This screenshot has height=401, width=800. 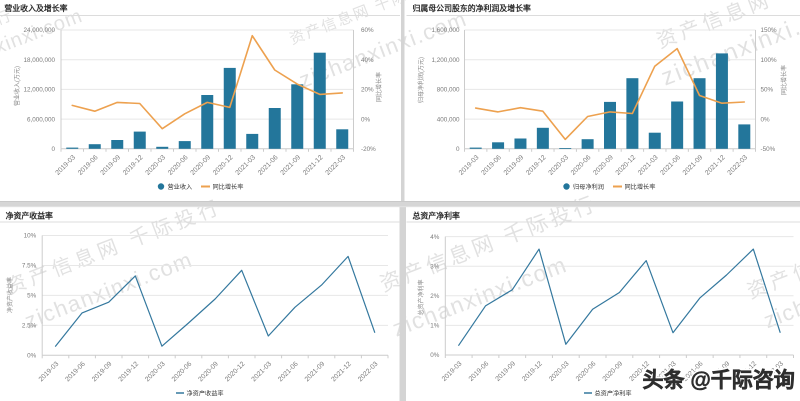 What do you see at coordinates (767, 90) in the screenshot?
I see `svg-text: 50%` at bounding box center [767, 90].